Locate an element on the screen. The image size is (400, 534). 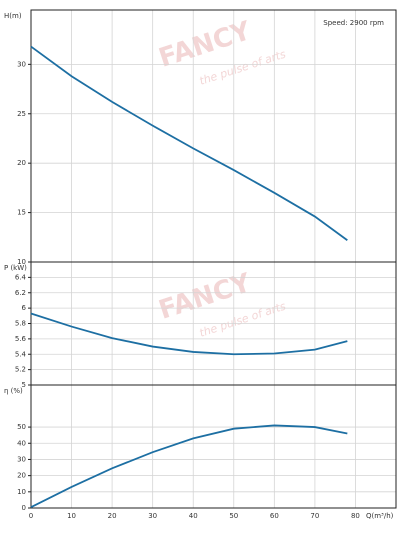
y-tick-label: 40 is located at coordinates (21, 443).